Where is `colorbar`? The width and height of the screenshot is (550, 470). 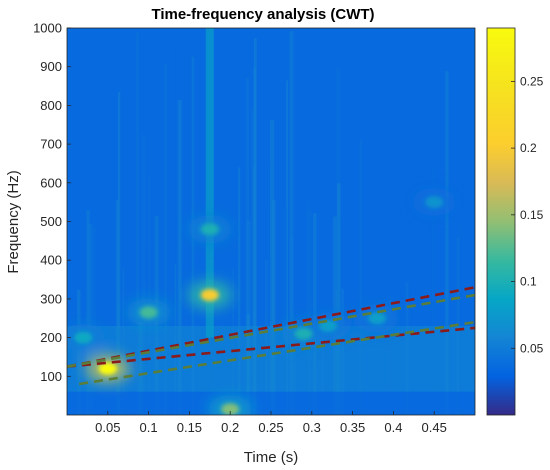 colorbar is located at coordinates (501, 221).